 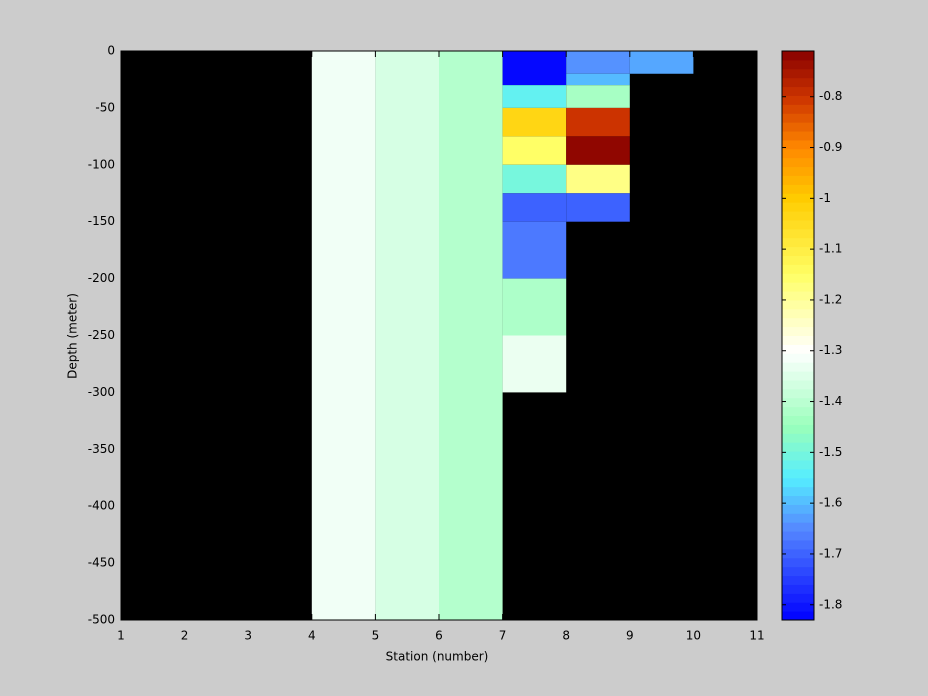 I want to click on colorbar-tick-label: -1.6, so click(x=830, y=503).